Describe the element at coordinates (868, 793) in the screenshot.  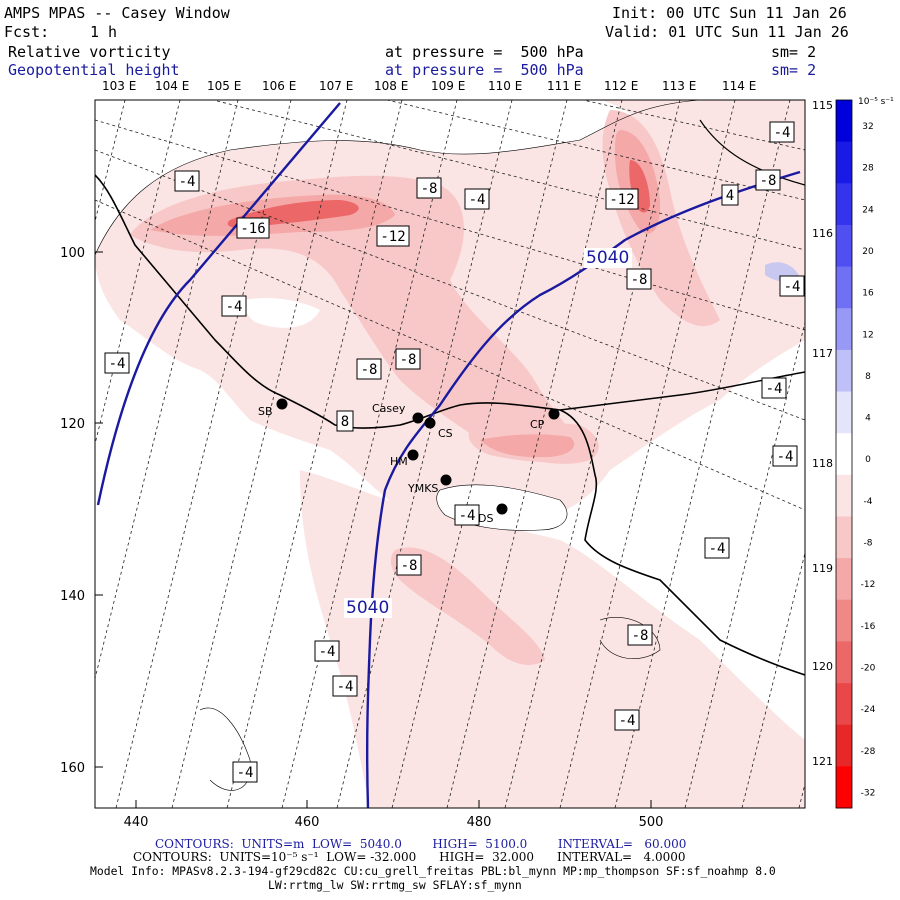
I see `colorbar-tick-label: -32` at that location.